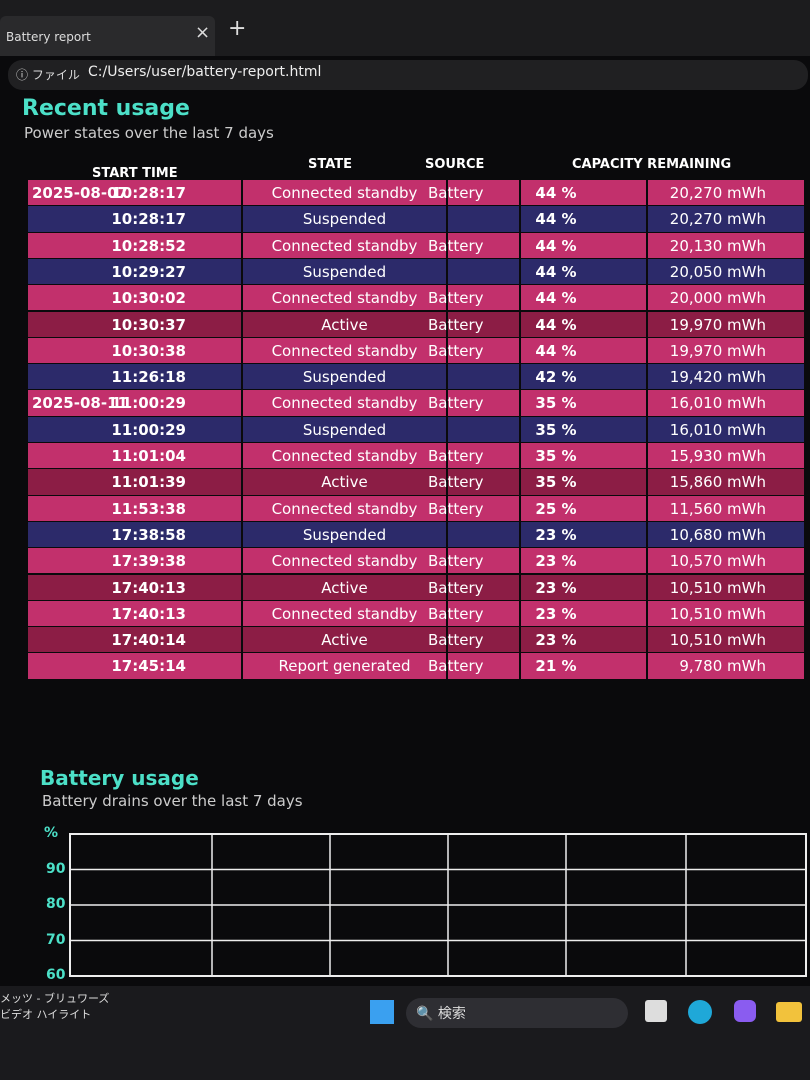 Image resolution: width=810 pixels, height=1080 pixels. Describe the element at coordinates (148, 534) in the screenshot. I see `row-time: 17:38:58` at that location.